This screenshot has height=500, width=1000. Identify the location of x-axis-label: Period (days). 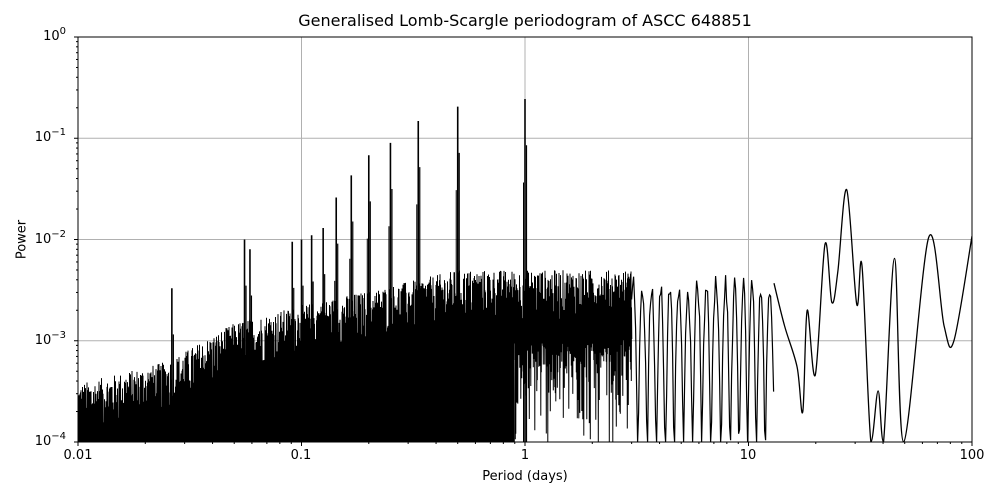
(525, 476).